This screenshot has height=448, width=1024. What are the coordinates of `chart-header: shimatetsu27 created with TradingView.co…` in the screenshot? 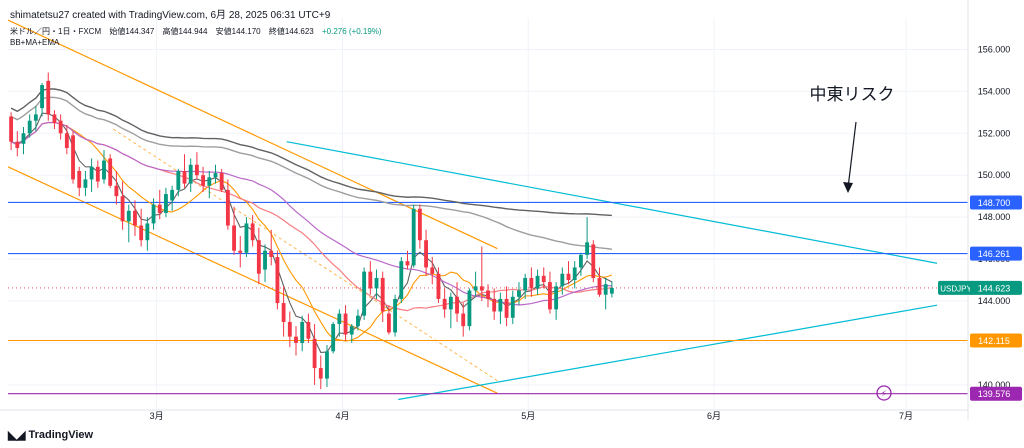 It's located at (170, 15).